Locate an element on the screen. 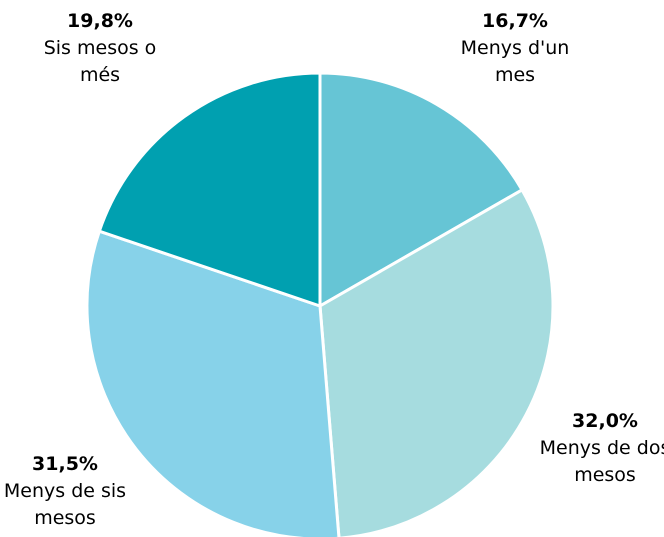  category-label: Menys de dos mesos is located at coordinates (601, 461).